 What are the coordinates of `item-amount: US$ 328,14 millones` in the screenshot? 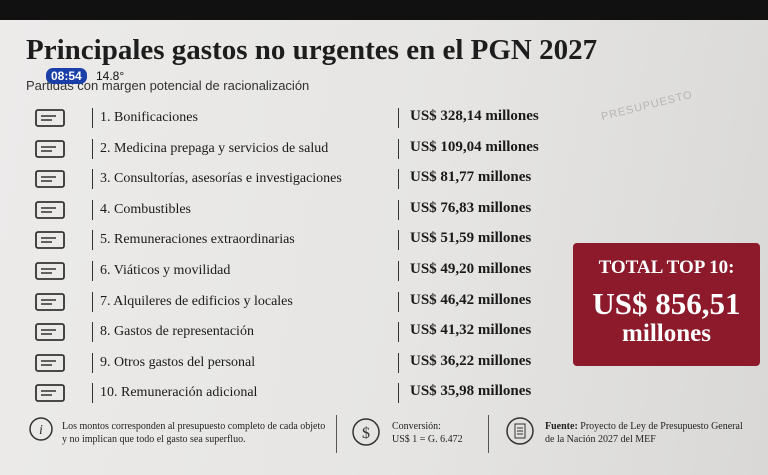 It's located at (474, 116).